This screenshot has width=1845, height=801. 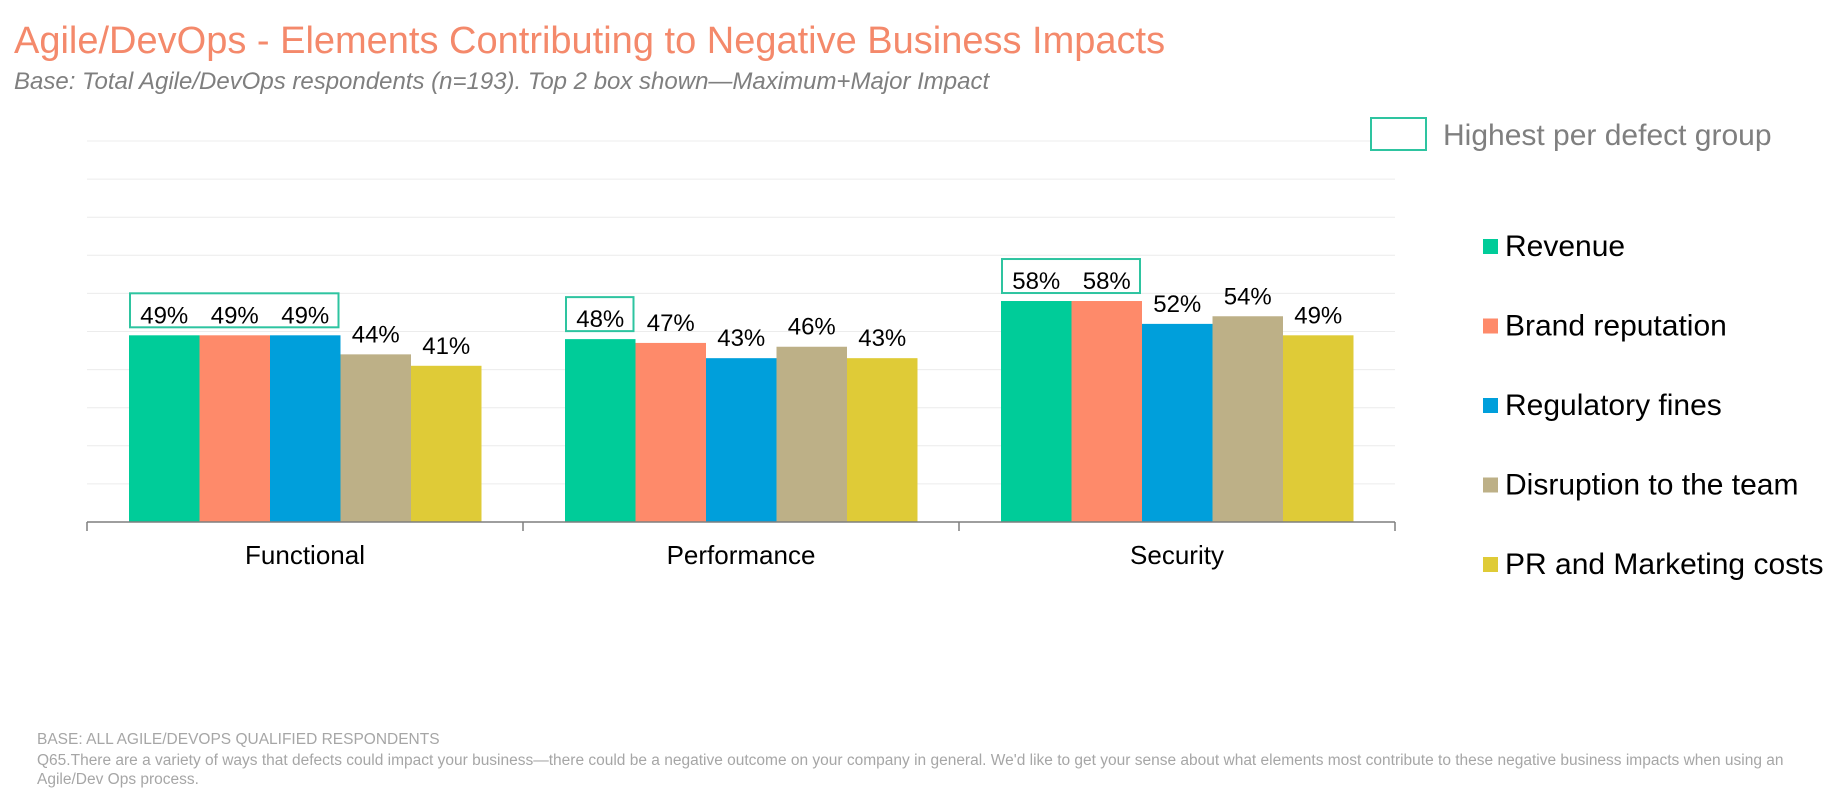 I want to click on data-label: 47%, so click(x=671, y=323).